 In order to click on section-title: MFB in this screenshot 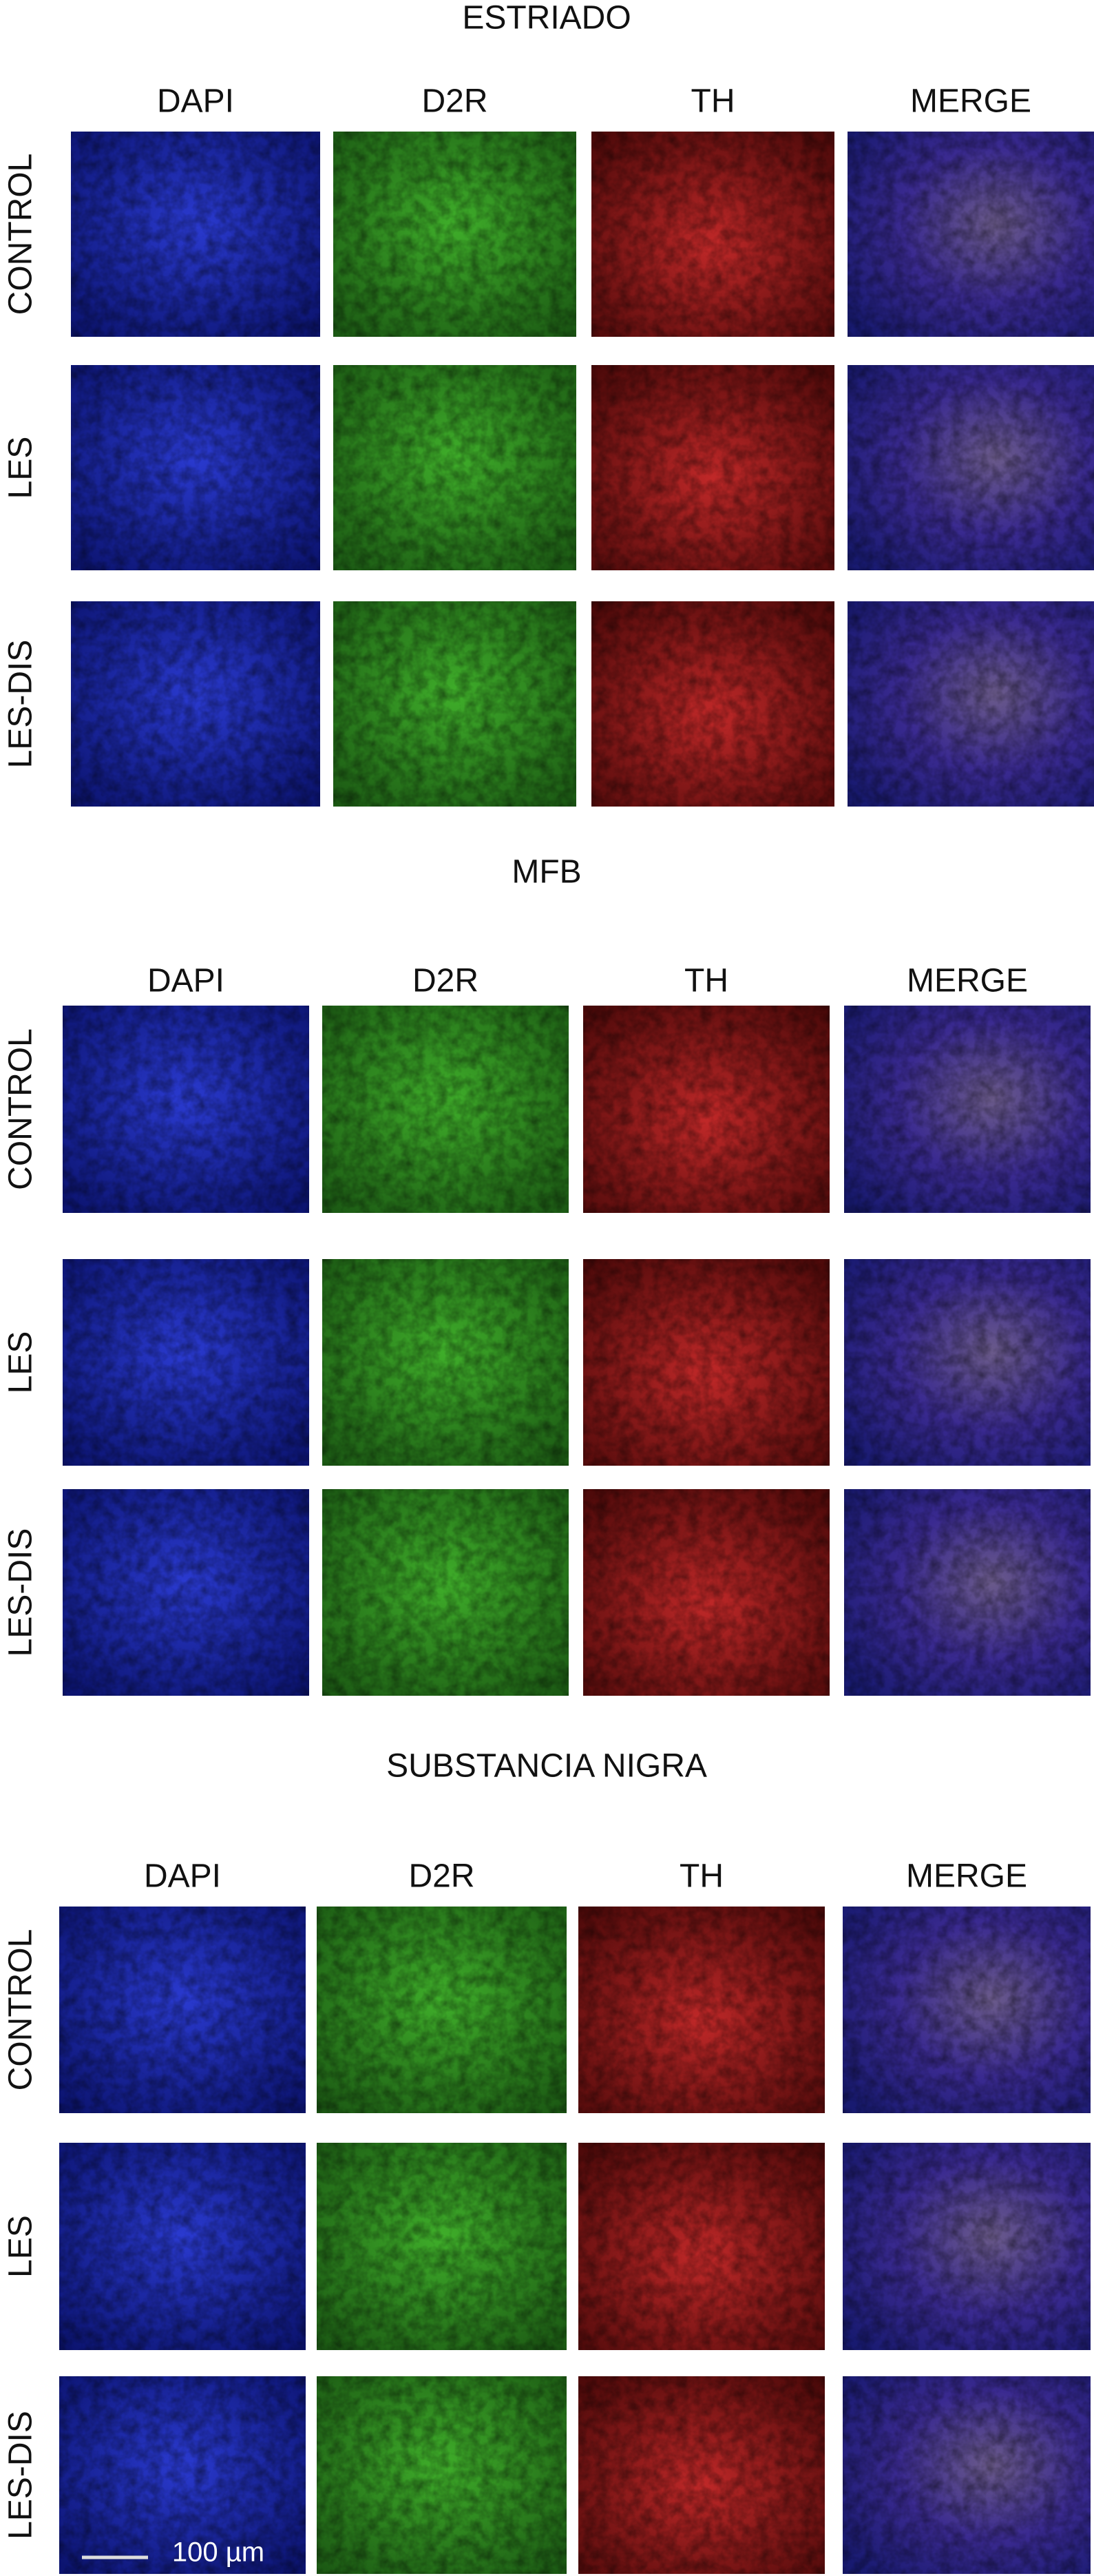, I will do `click(546, 872)`.